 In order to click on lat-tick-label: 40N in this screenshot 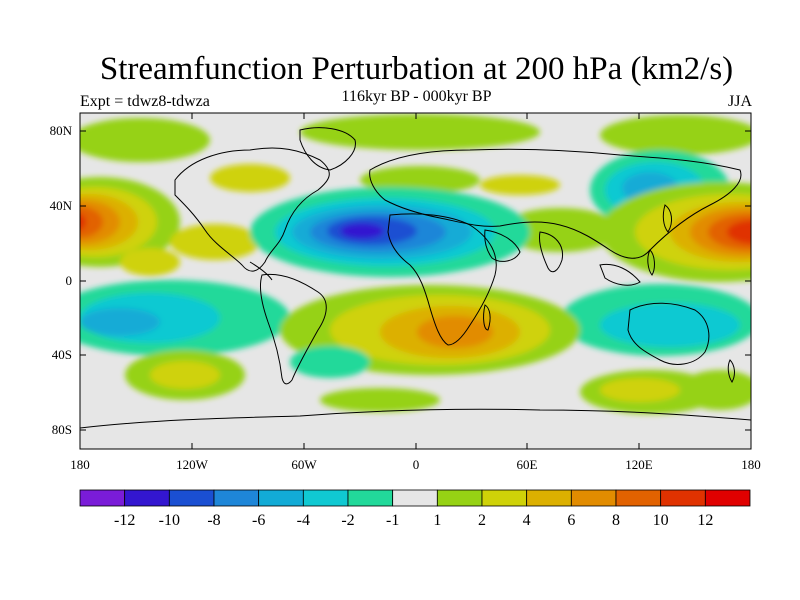, I will do `click(61, 205)`.